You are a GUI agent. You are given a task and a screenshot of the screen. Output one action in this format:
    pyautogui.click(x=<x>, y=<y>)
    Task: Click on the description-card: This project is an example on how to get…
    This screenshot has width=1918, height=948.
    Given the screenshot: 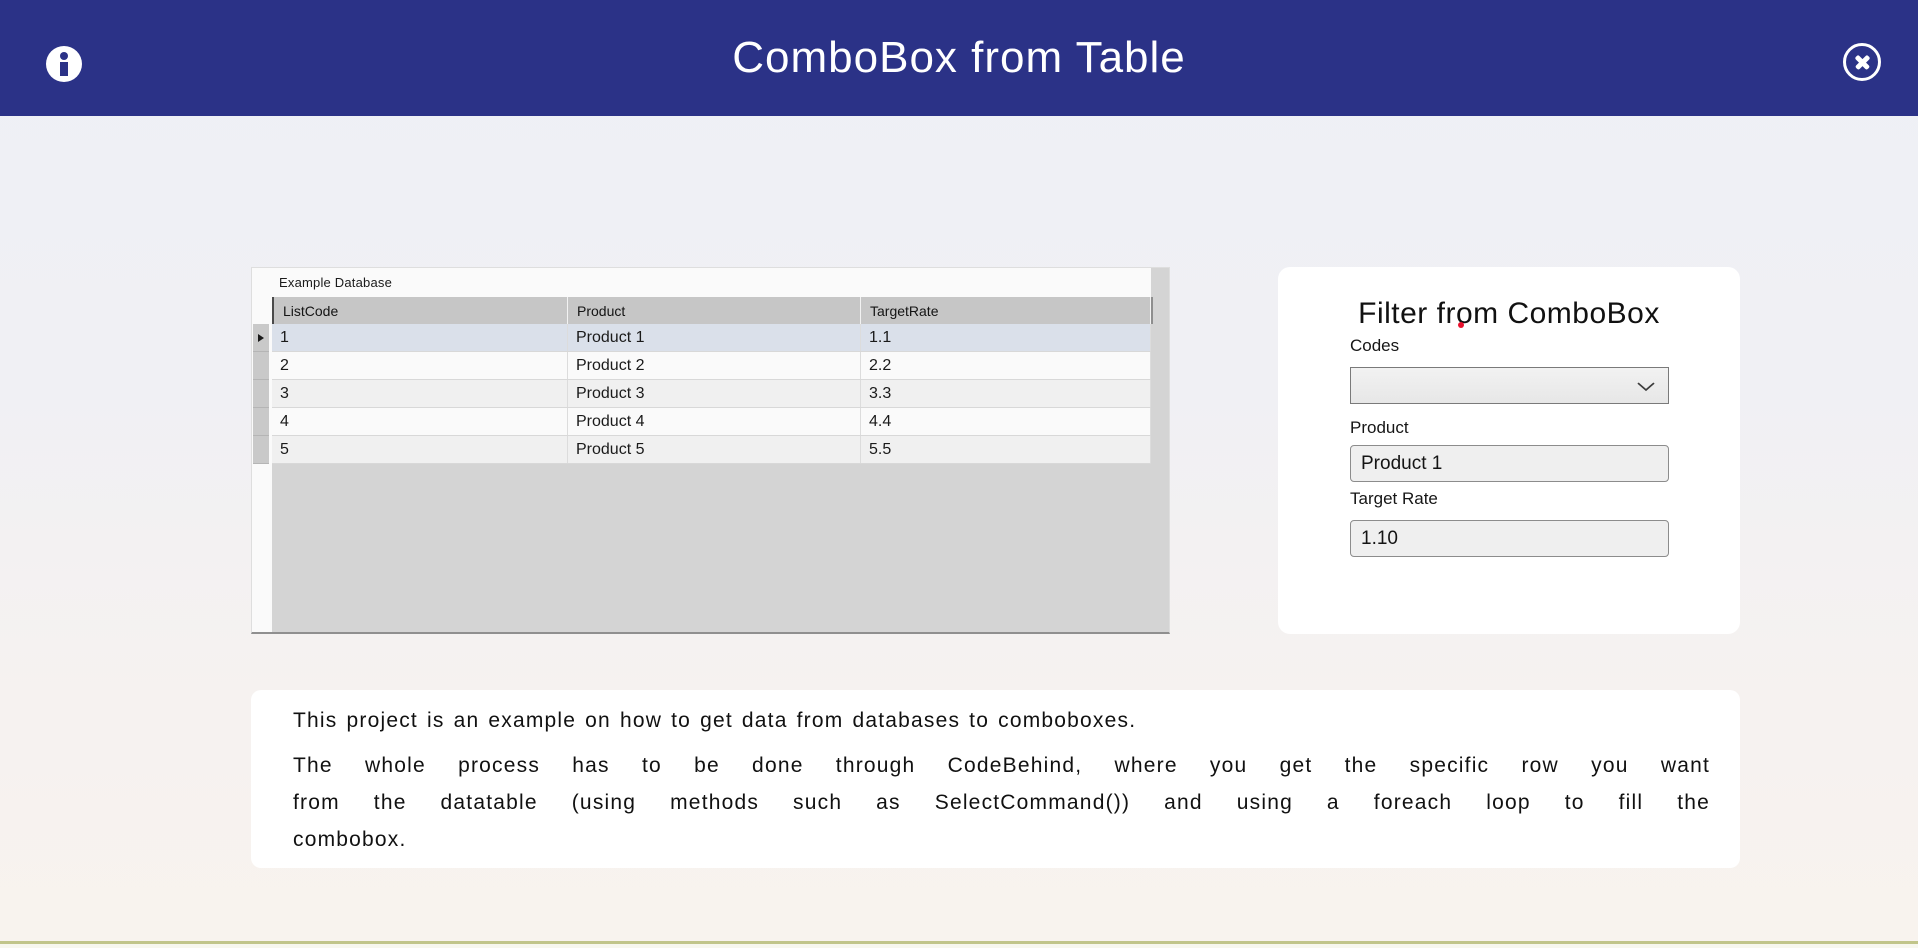 What is the action you would take?
    pyautogui.click(x=995, y=779)
    